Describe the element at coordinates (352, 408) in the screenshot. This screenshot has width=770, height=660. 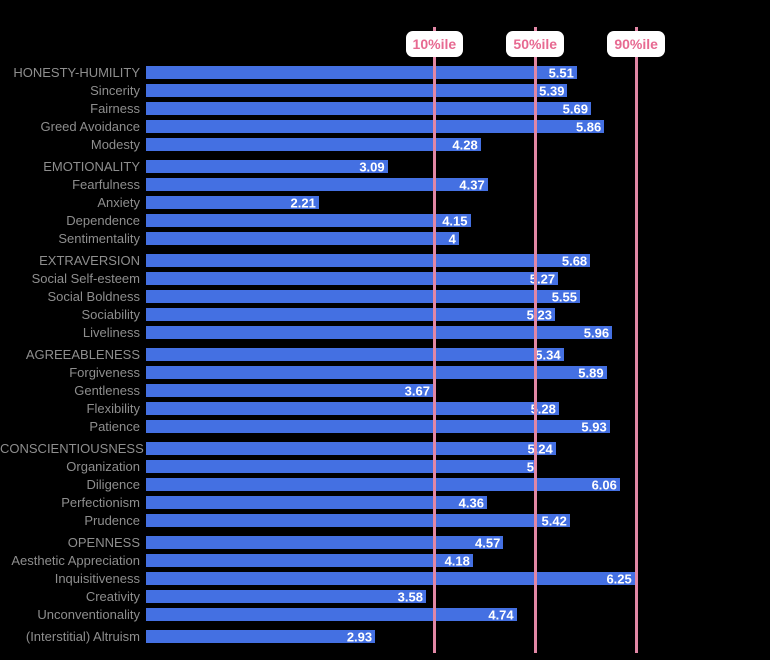
I see `trait-bar: 5.28` at that location.